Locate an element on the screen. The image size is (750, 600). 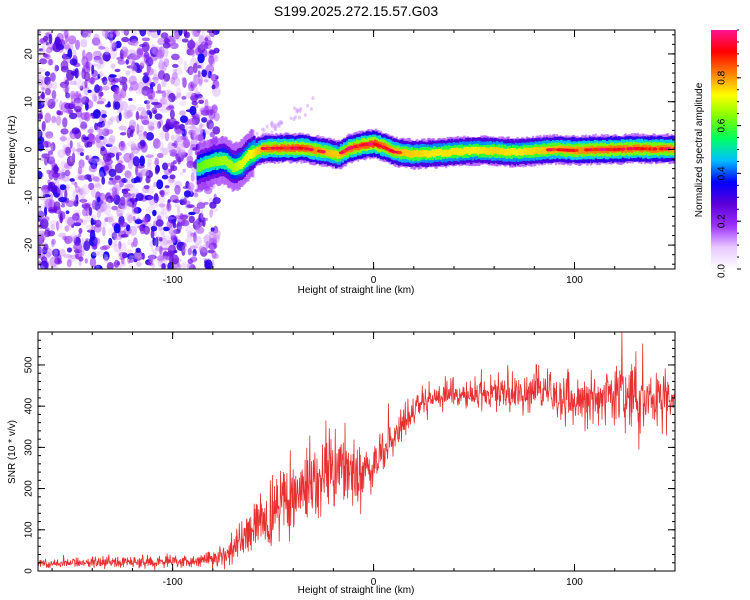
colorbar-label: Normalized spectral amplitude is located at coordinates (699, 149).